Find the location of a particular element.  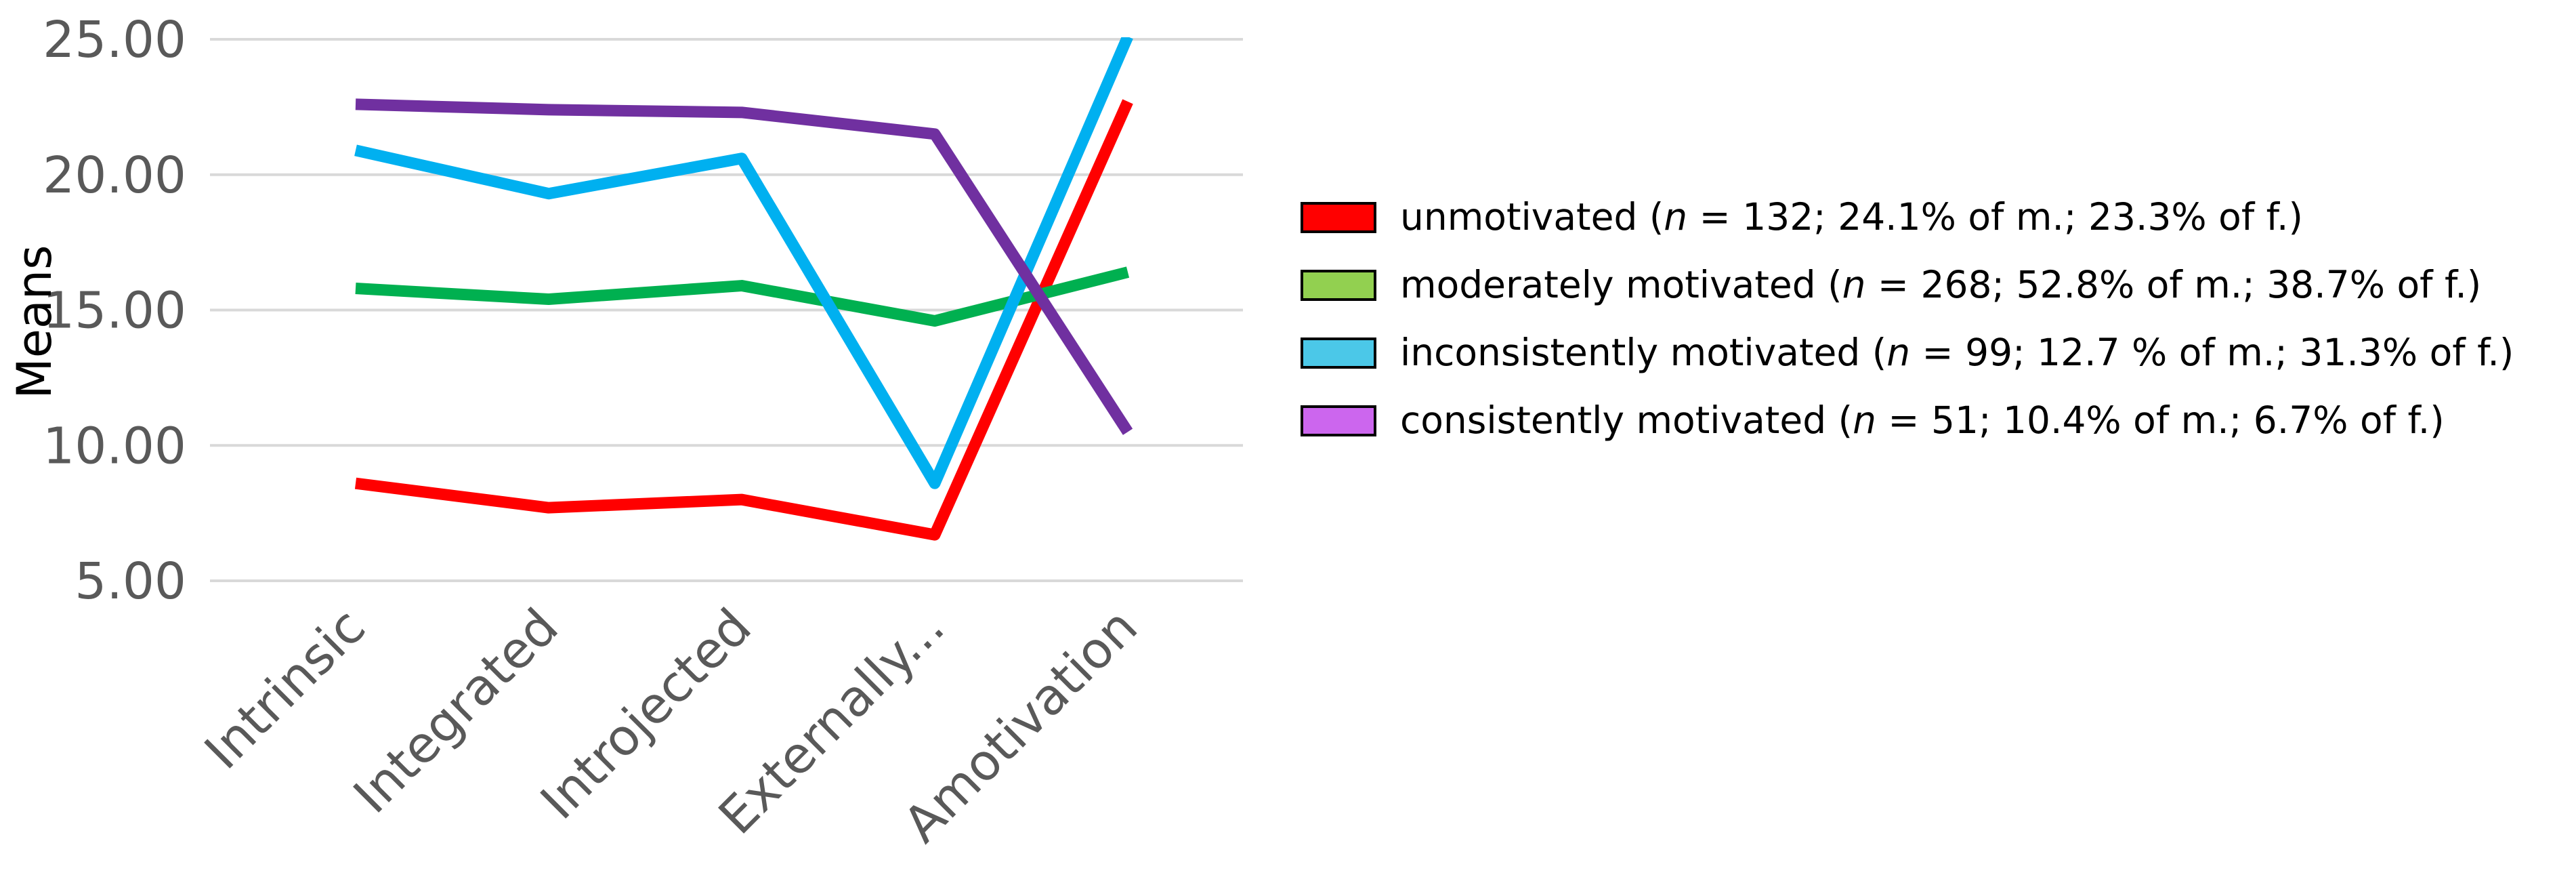

y-axis-ticks: 5.00 10.00 15.00 20.00 25.00 is located at coordinates (114, 311).